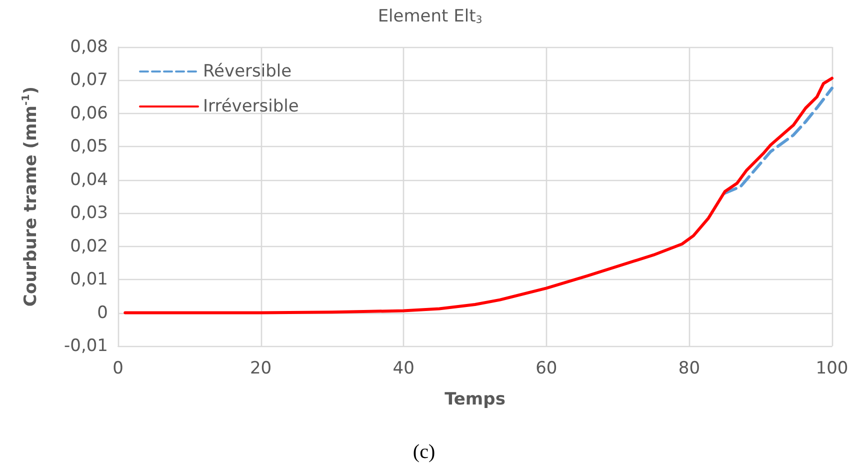  What do you see at coordinates (430, 16) in the screenshot?
I see `chart-title: Element Elt3` at bounding box center [430, 16].